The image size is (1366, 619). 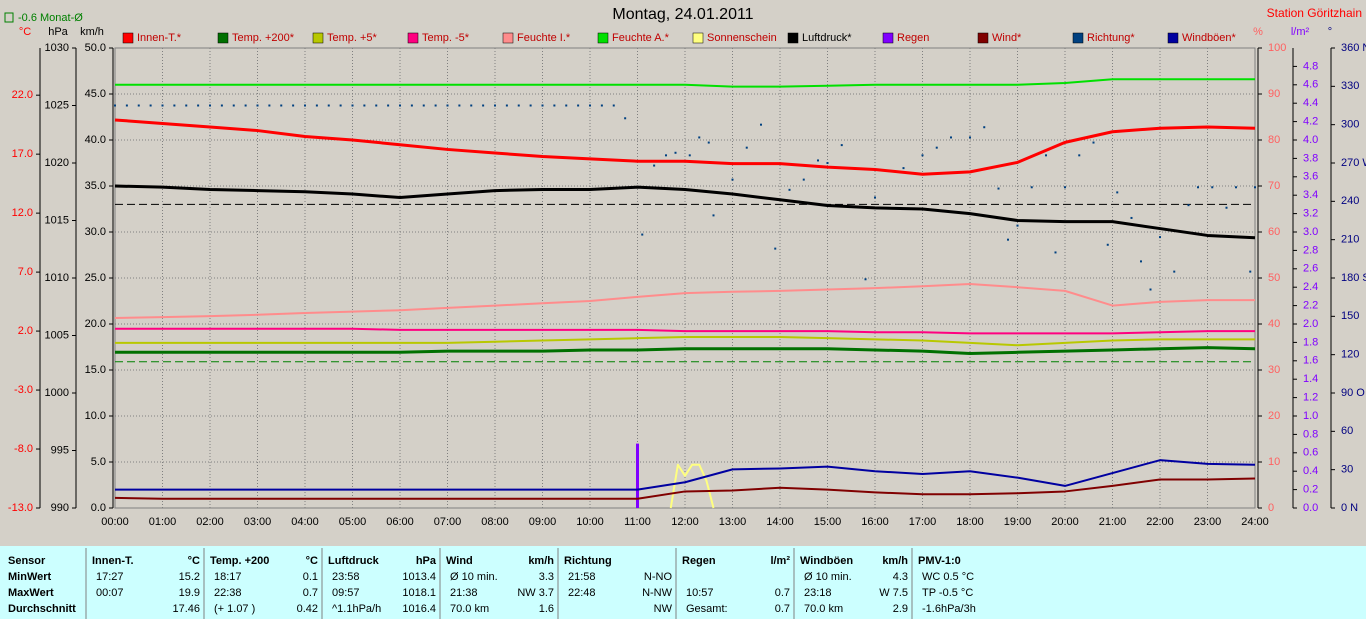 I want to click on y-tick-label: 2.2, so click(x=1310, y=306).